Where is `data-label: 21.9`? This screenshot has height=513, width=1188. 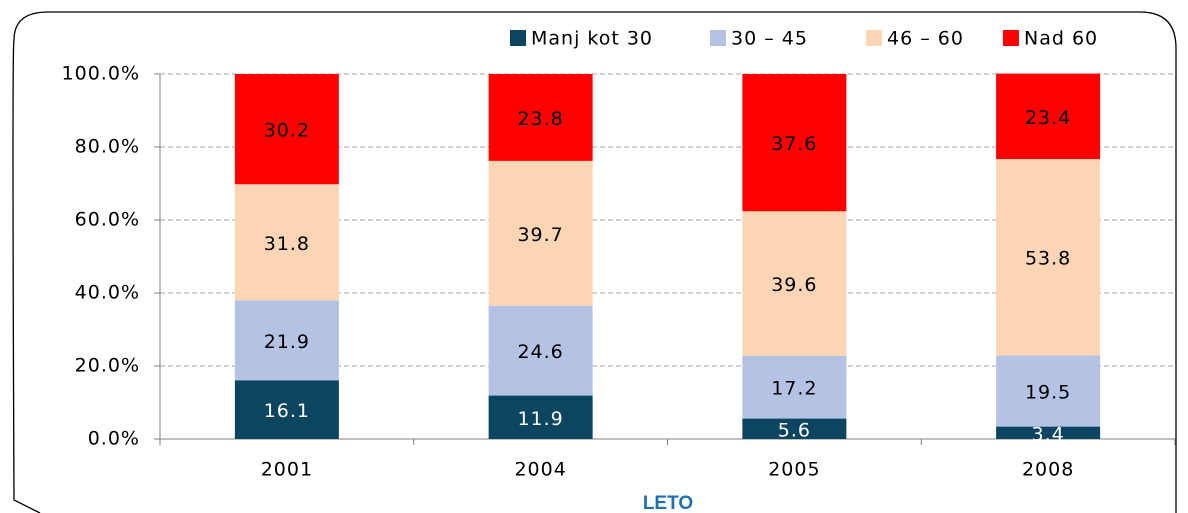
data-label: 21.9 is located at coordinates (287, 342).